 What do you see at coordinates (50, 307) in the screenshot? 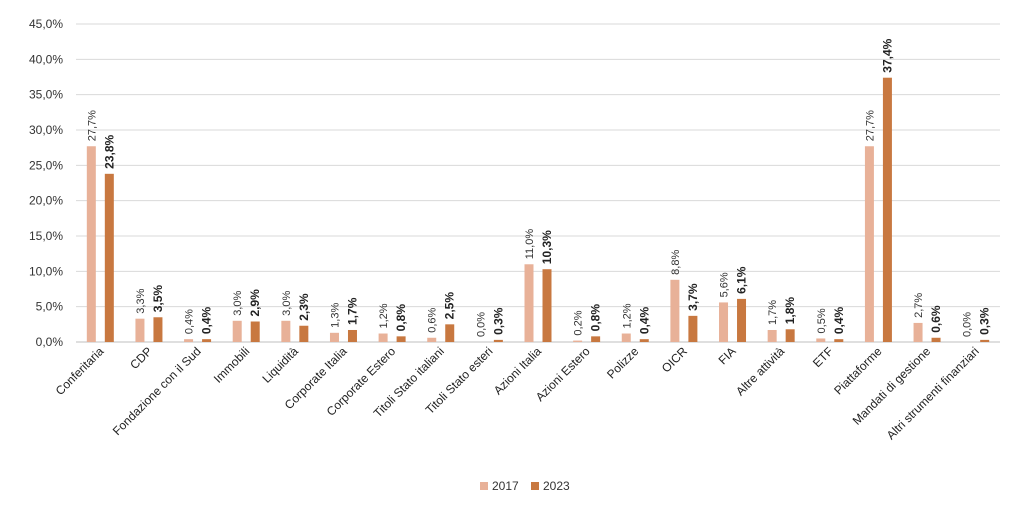
I see `y-tick-label: 5,0%` at bounding box center [50, 307].